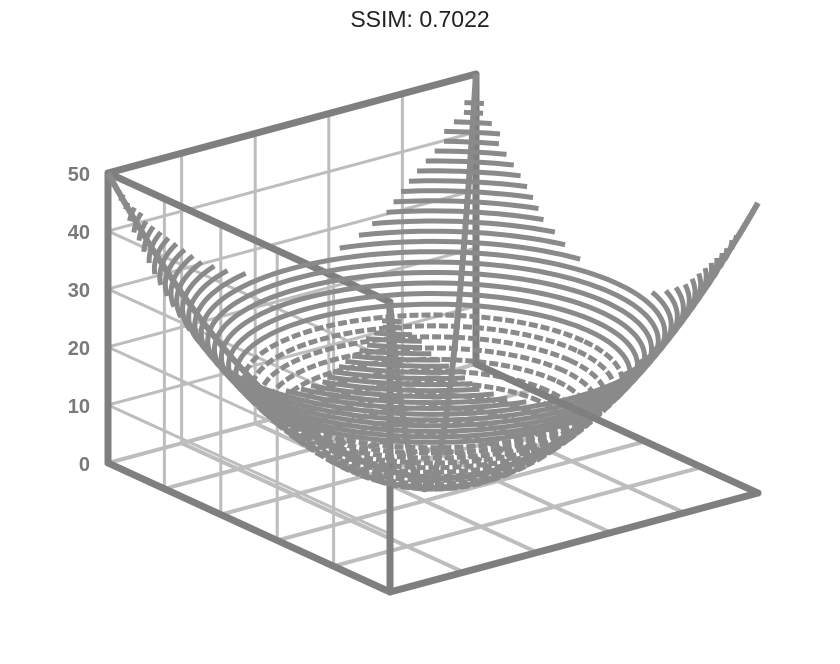 The image size is (840, 664). Describe the element at coordinates (79, 349) in the screenshot. I see `z-tick-label: 20` at that location.